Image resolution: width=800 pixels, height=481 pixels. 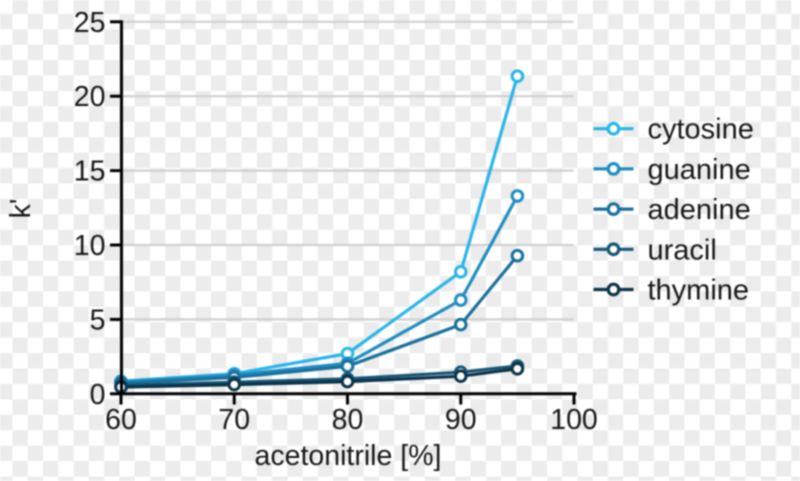 What do you see at coordinates (90, 97) in the screenshot?
I see `svg-text: 20` at bounding box center [90, 97].